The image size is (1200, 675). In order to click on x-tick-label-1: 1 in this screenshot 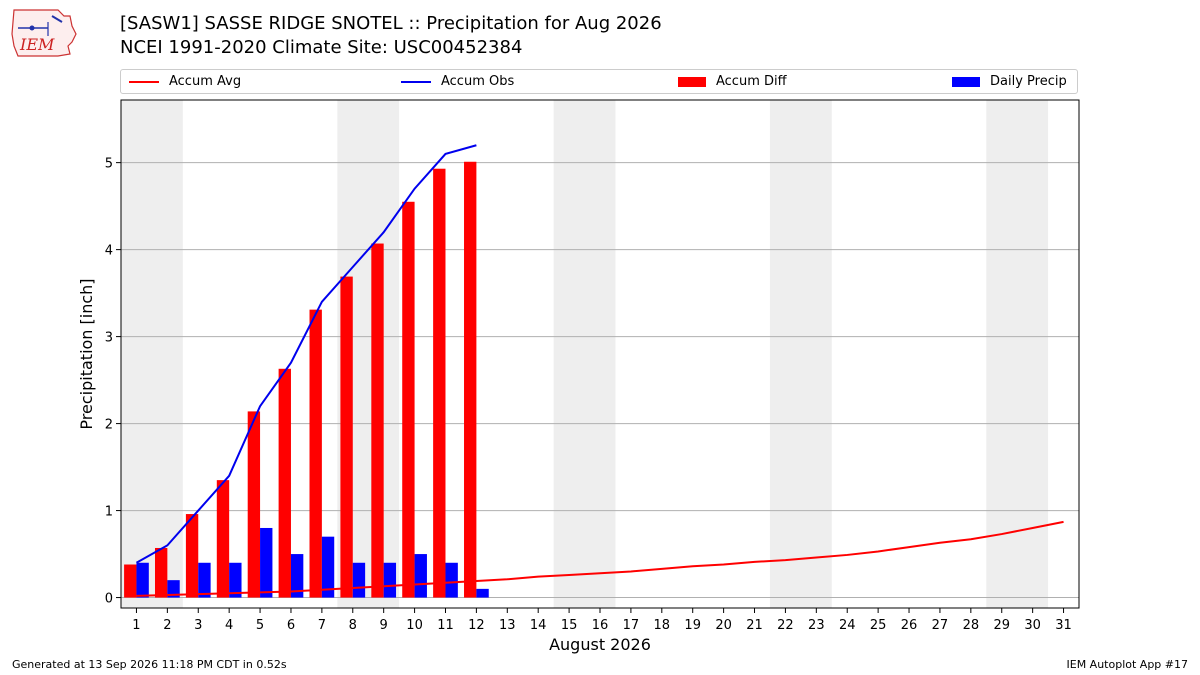, I will do `click(136, 625)`.